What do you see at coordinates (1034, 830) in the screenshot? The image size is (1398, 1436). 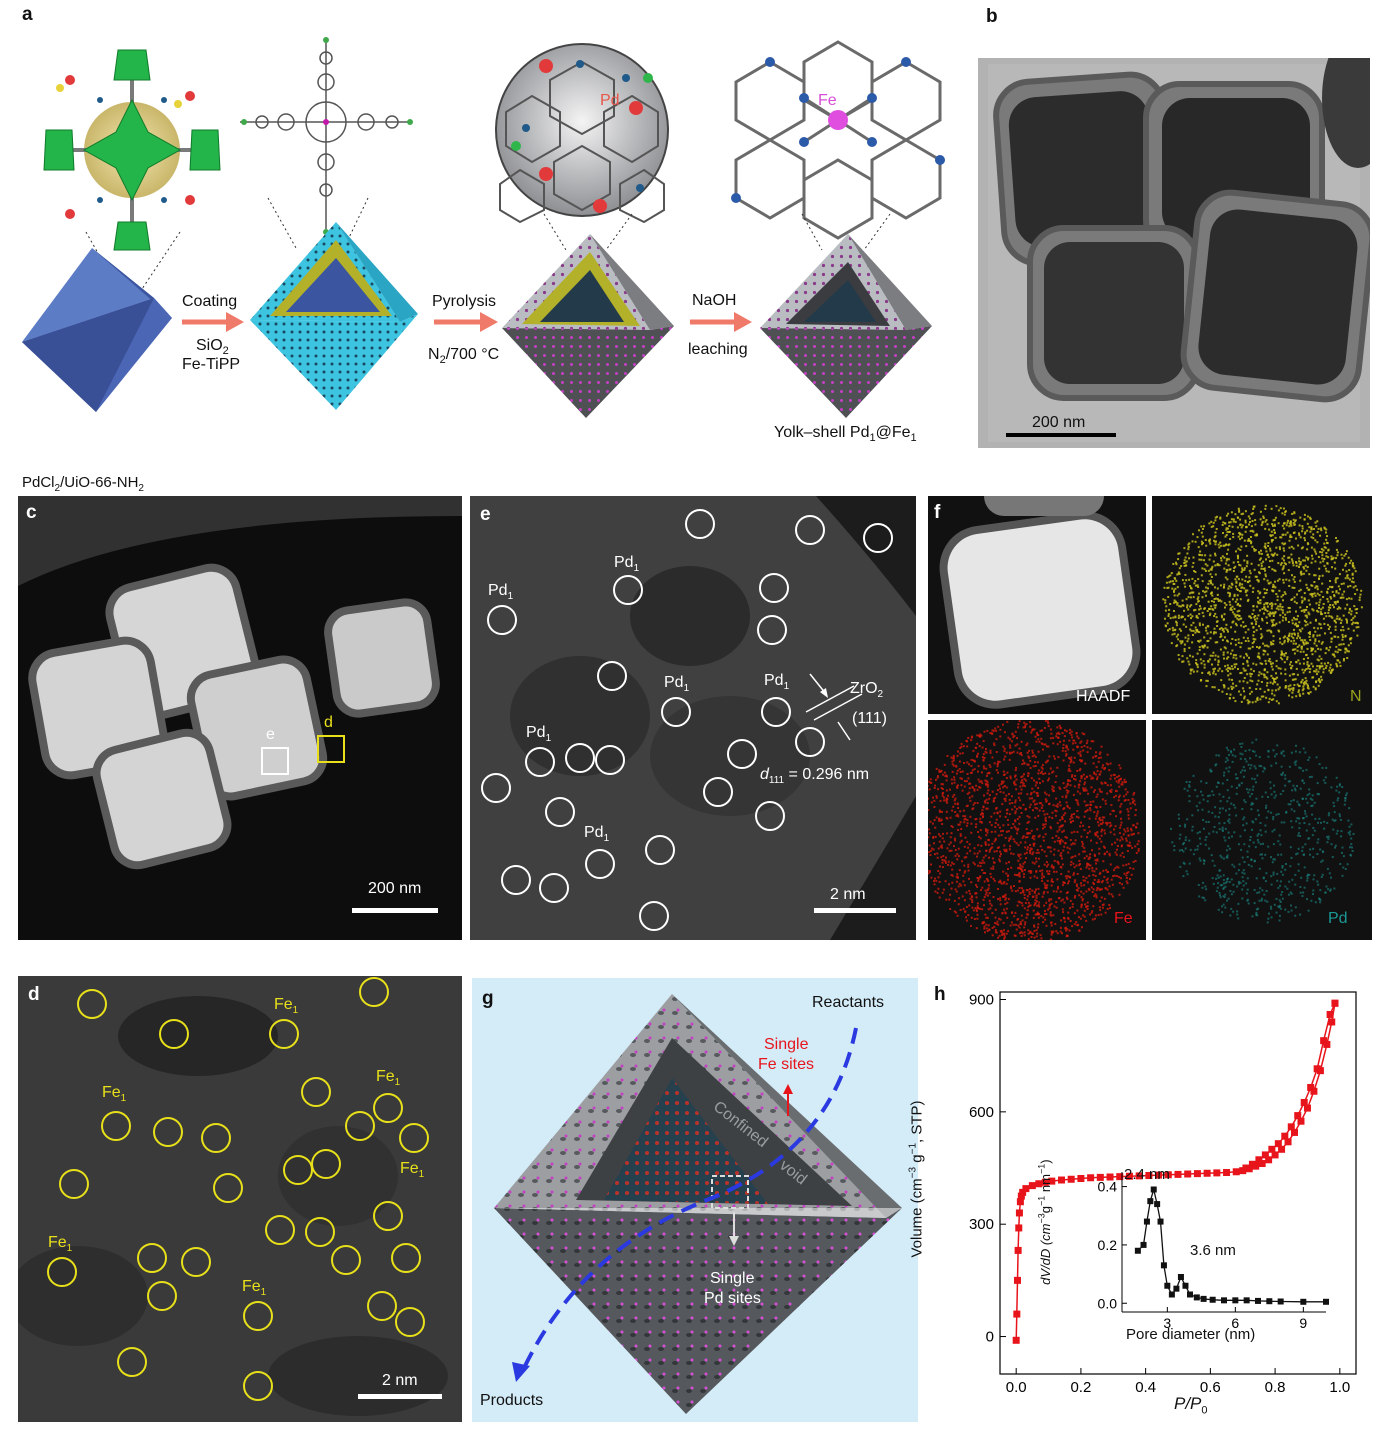 I see `fe-signal-map` at bounding box center [1034, 830].